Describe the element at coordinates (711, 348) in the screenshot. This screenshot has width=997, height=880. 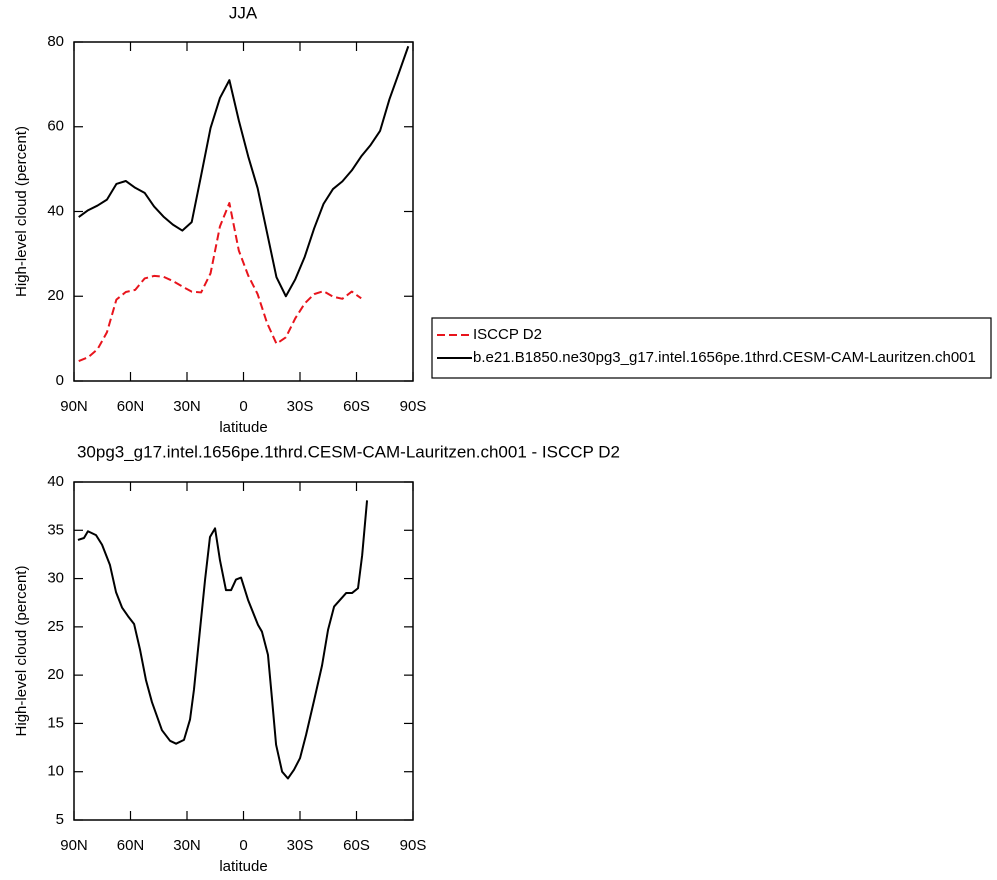
I see `legend-box` at that location.